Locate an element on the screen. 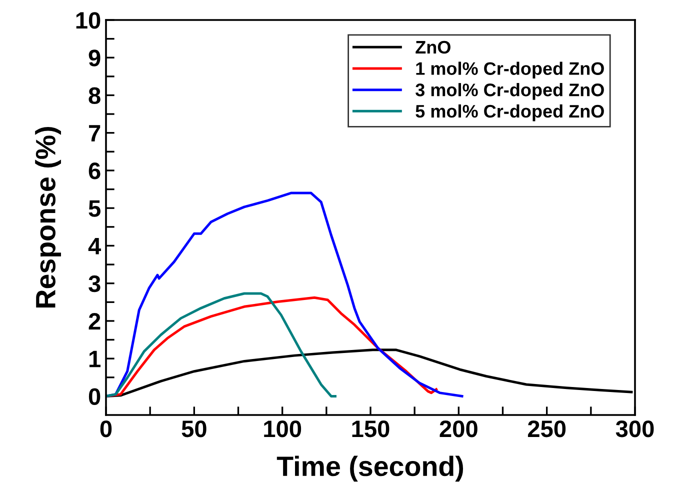 This screenshot has height=500, width=674. y-tick-label: 9 is located at coordinates (94, 58).